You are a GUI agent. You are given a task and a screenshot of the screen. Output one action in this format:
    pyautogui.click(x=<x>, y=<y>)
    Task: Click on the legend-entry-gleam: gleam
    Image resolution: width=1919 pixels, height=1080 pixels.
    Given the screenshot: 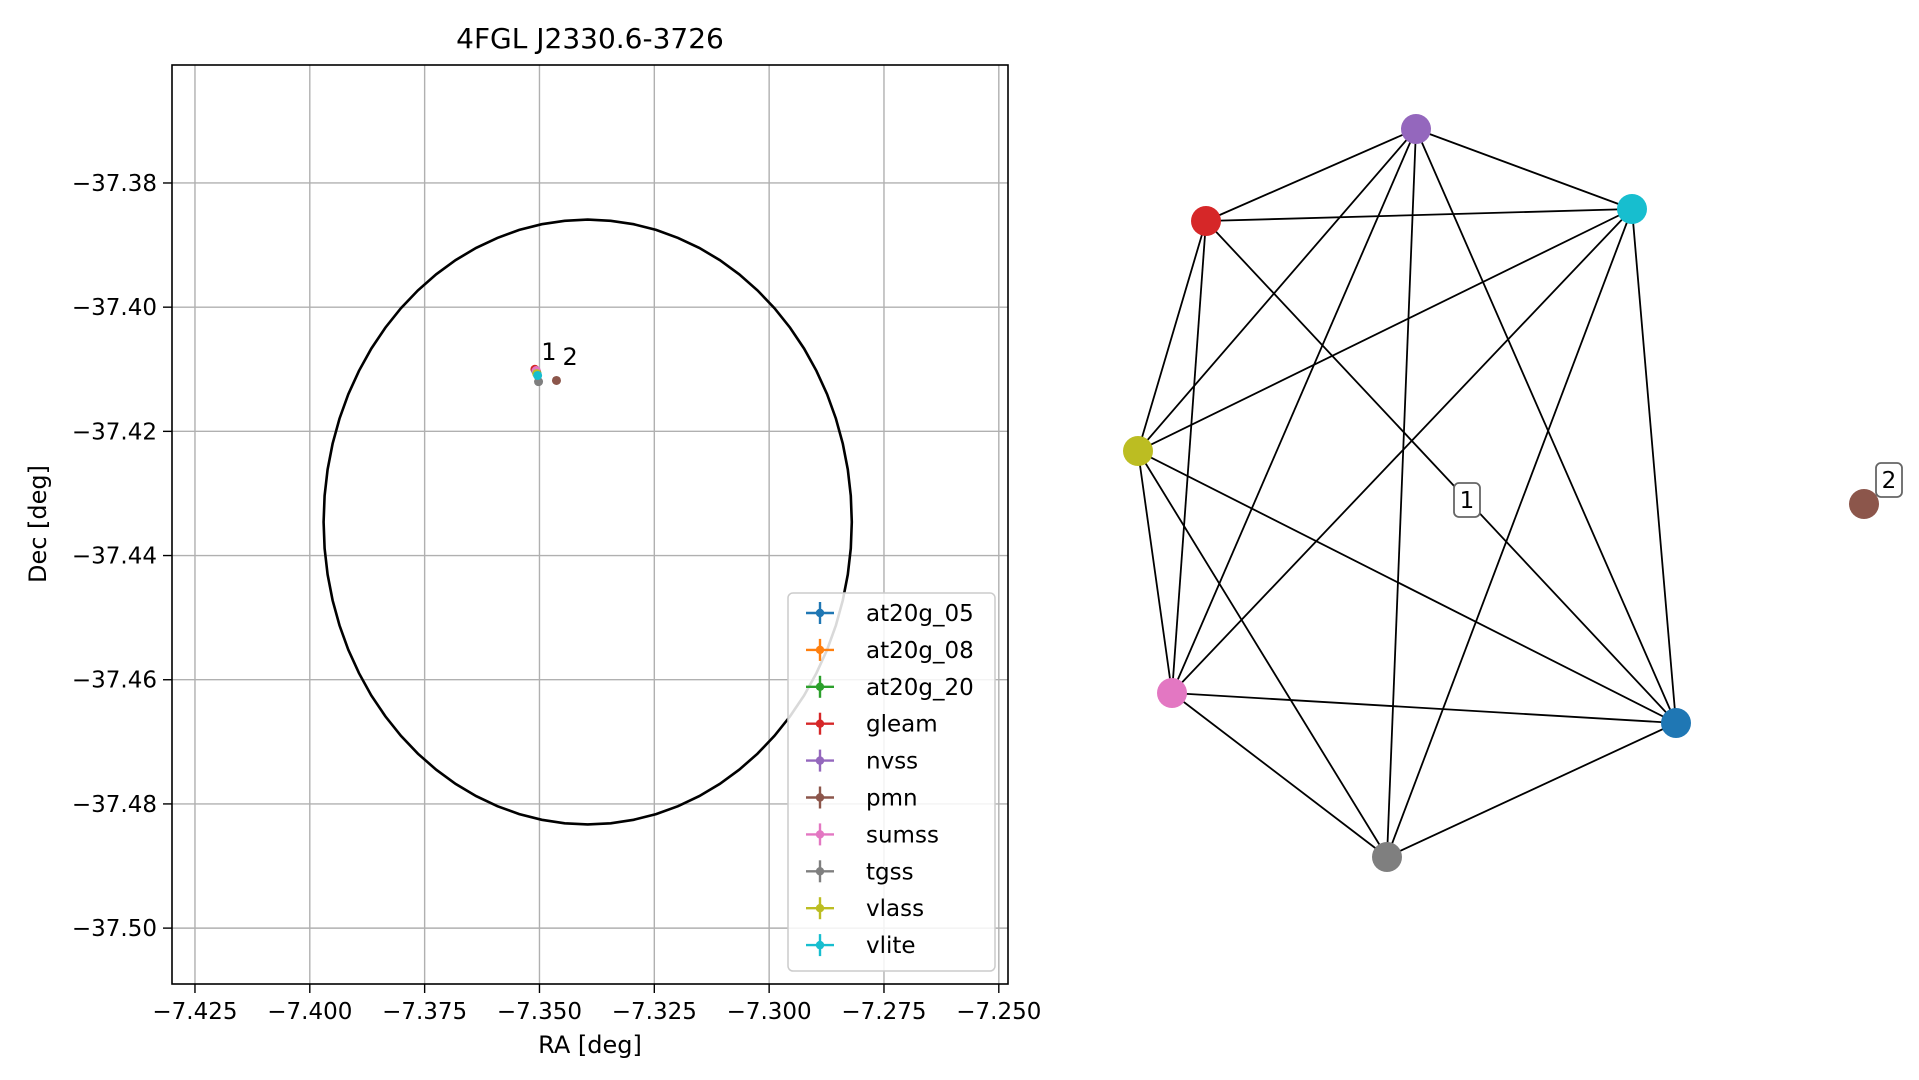 What is the action you would take?
    pyautogui.click(x=872, y=725)
    